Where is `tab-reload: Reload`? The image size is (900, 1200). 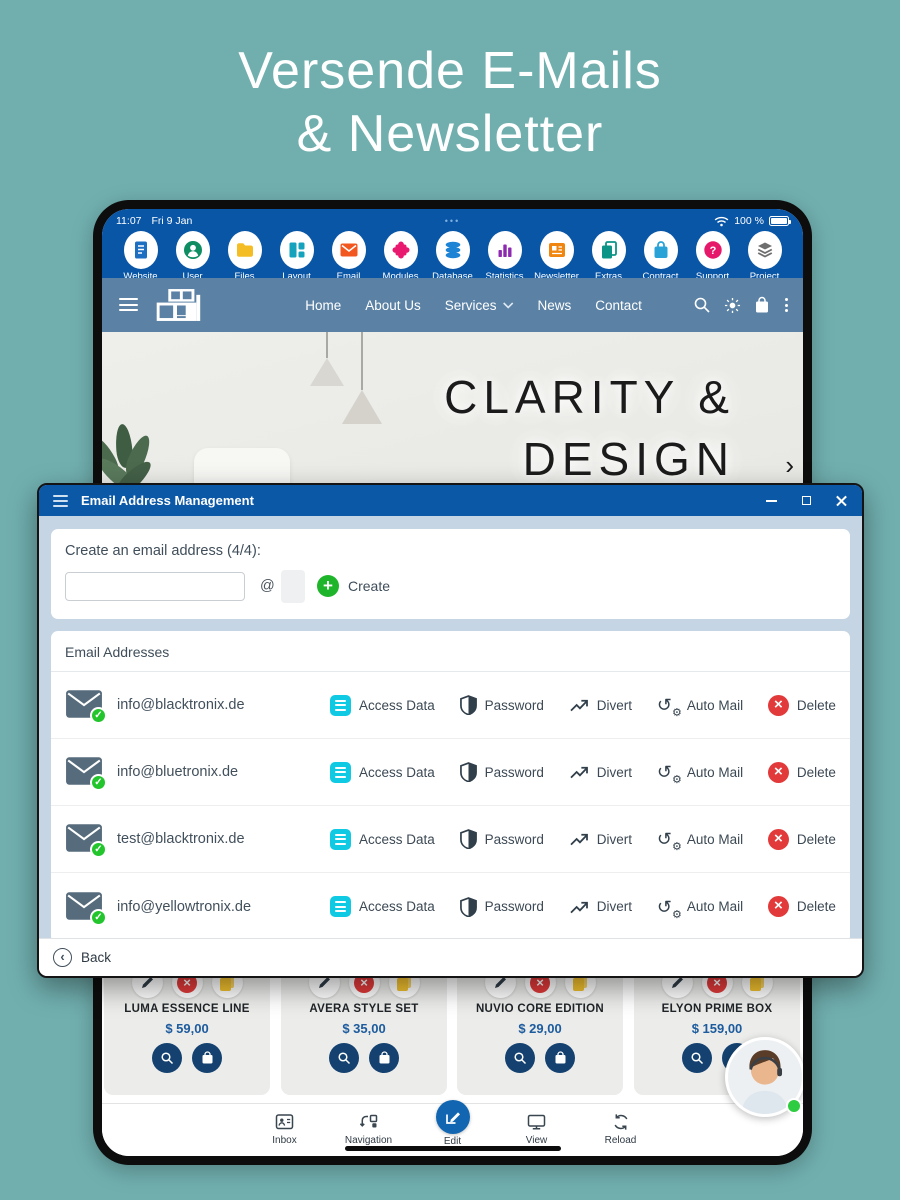
tab-reload: Reload is located at coordinates (621, 1133).